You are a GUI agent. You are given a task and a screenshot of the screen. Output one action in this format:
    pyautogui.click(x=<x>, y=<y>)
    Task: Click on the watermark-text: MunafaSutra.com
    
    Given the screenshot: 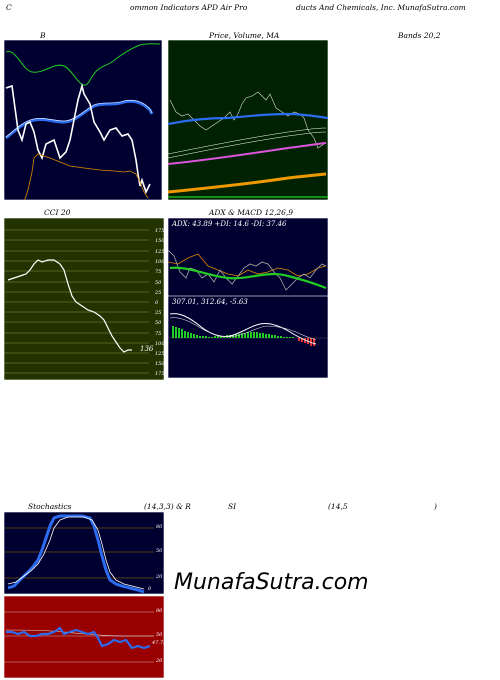 What is the action you would take?
    pyautogui.click(x=271, y=582)
    